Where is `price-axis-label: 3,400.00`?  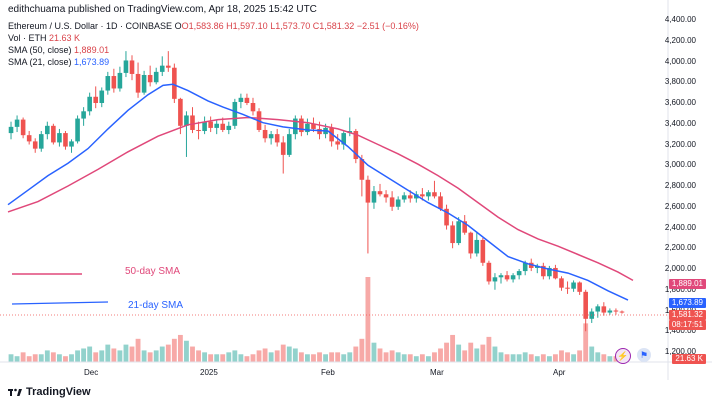
price-axis-label: 3,400.00 is located at coordinates (680, 123).